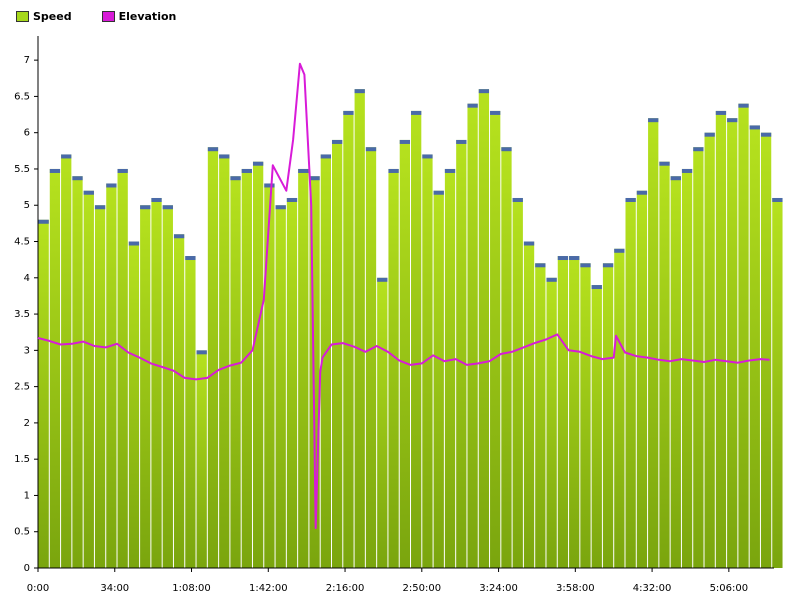 This screenshot has height=600, width=800. Describe the element at coordinates (27, 205) in the screenshot. I see `y-tick-label: 5` at that location.